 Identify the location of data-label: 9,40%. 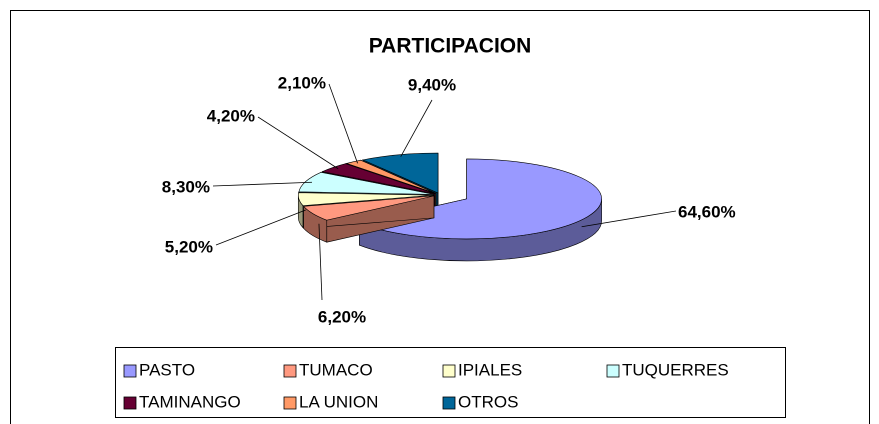
(432, 84).